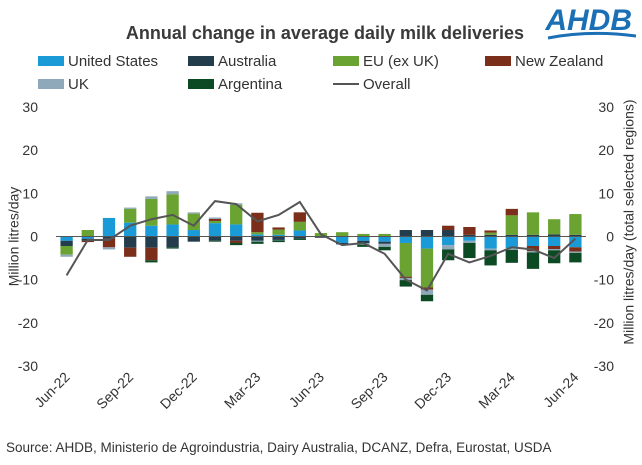 This screenshot has width=642, height=465. What do you see at coordinates (588, 20) in the screenshot?
I see `logo-text: AHDB` at bounding box center [588, 20].